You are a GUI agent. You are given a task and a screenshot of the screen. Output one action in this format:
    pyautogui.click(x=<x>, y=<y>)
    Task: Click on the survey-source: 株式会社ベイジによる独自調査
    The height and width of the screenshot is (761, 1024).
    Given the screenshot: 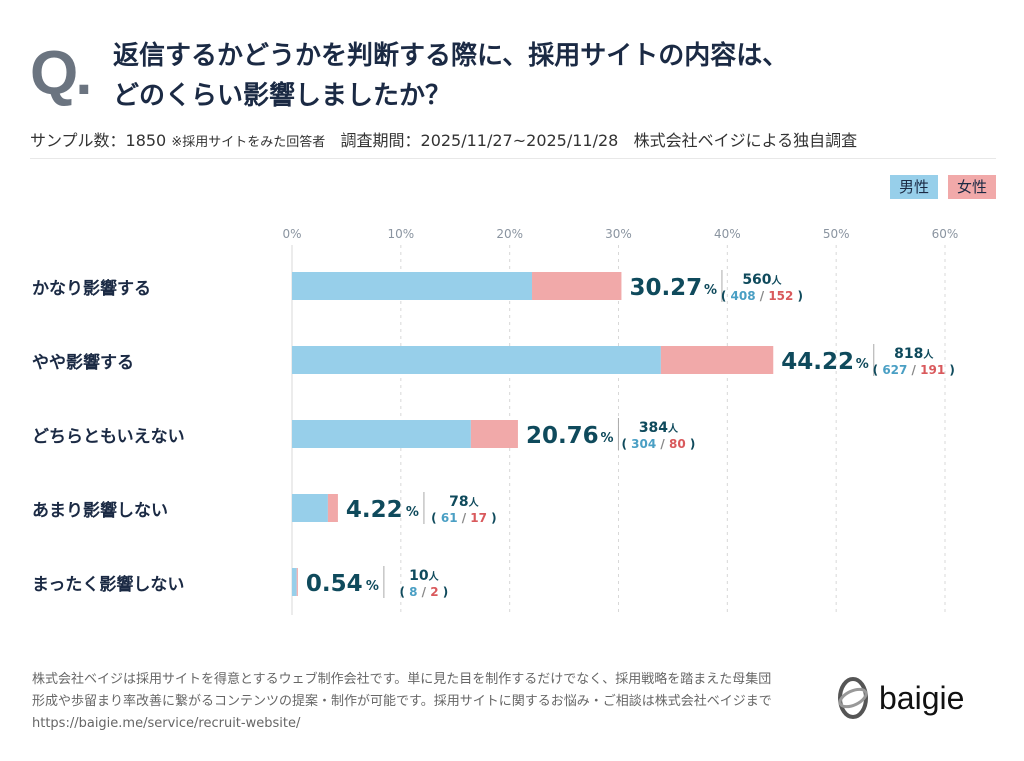 What is the action you would take?
    pyautogui.click(x=745, y=140)
    